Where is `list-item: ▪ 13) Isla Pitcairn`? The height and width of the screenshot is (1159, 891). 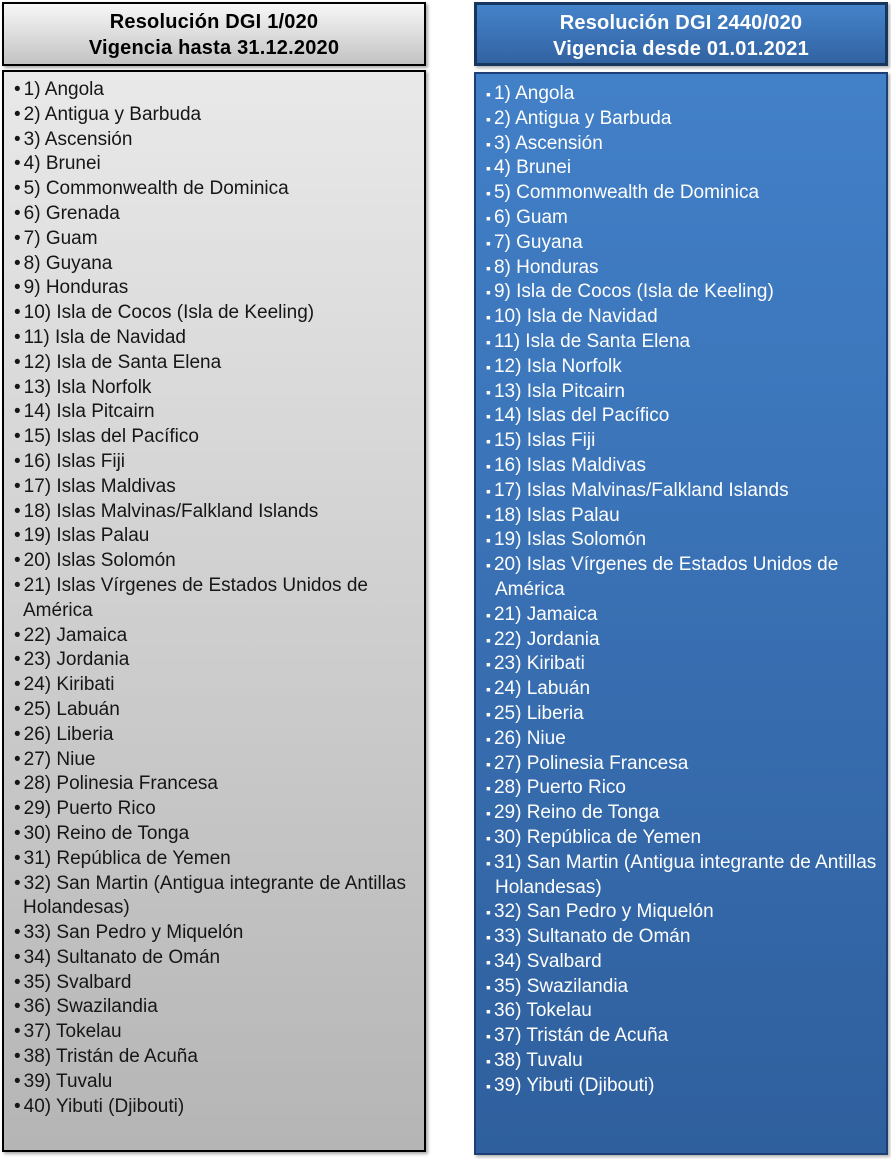
list-item: ▪ 13) Isla Pitcairn is located at coordinates (684, 392).